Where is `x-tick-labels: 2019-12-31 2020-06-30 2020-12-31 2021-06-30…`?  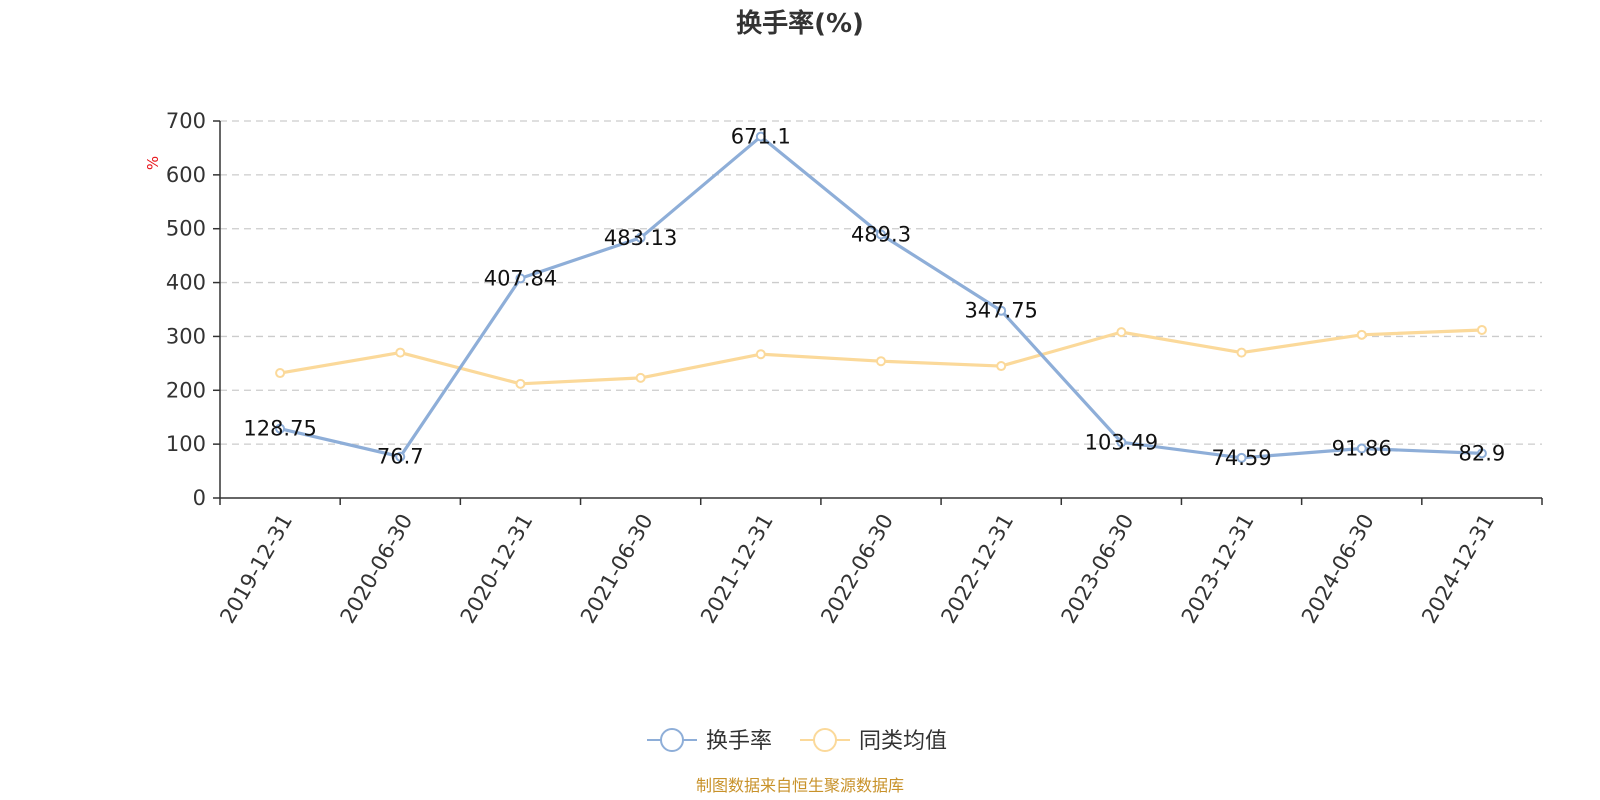
x-tick-labels: 2019-12-31 2020-06-30 2020-12-31 2021-06-30… is located at coordinates (857, 569).